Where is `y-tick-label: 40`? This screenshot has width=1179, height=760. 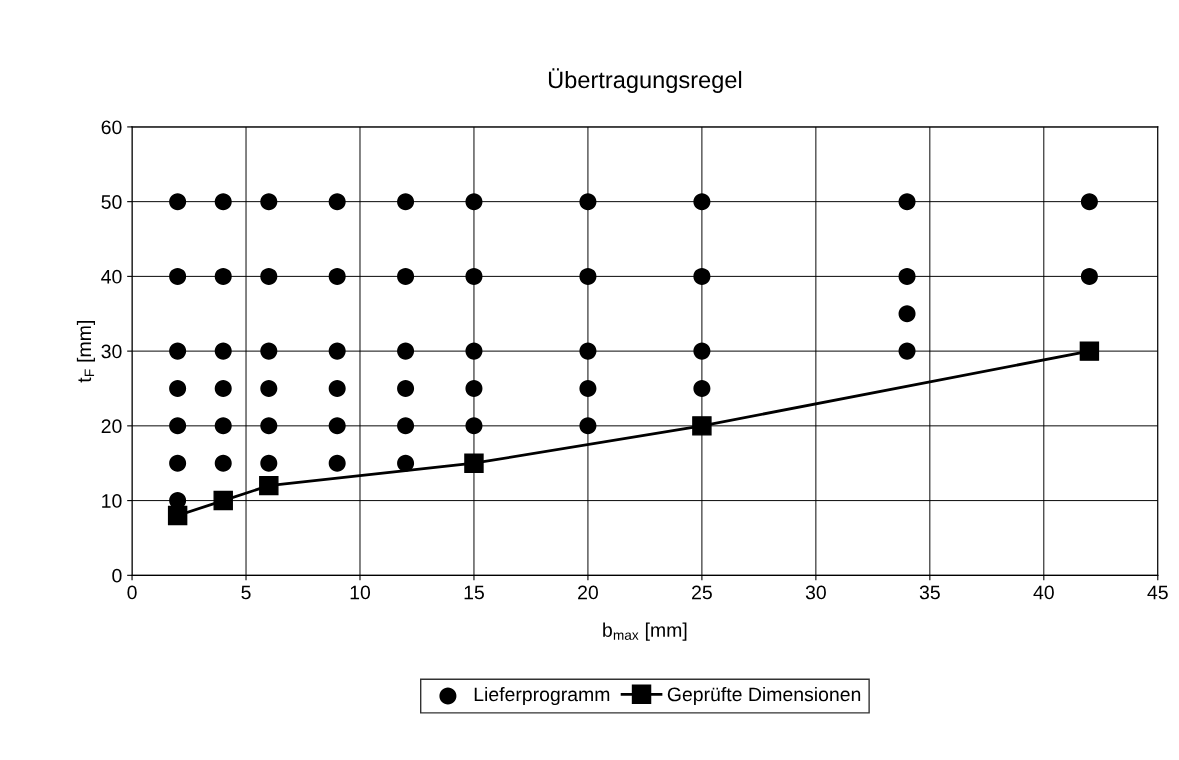 y-tick-label: 40 is located at coordinates (111, 276).